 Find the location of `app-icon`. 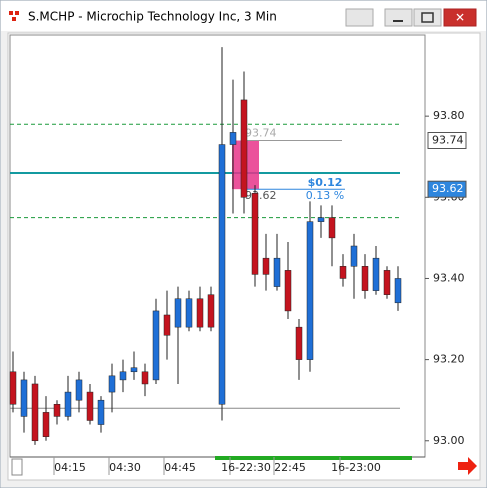

app-icon is located at coordinates (14, 16).